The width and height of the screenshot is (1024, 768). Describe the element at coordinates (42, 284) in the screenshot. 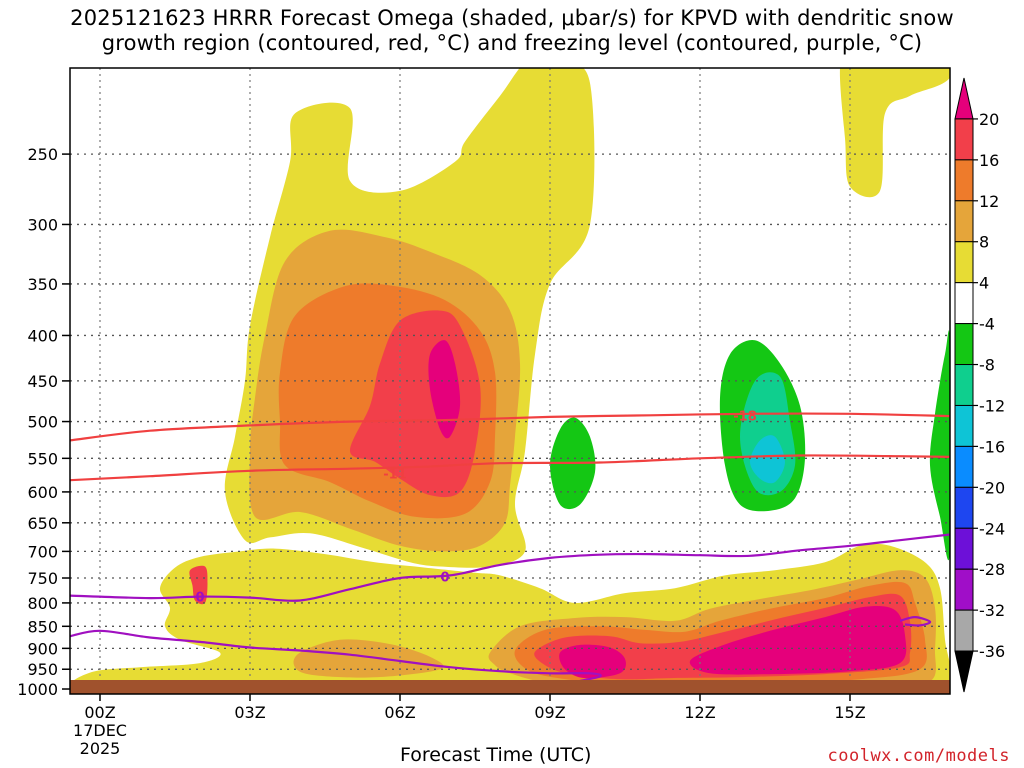

I see `y-tick-label-350: 350` at that location.